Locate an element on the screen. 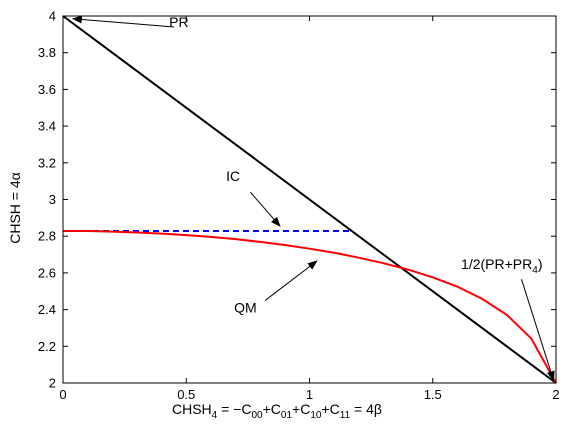 This screenshot has width=567, height=426. x-tick-label: 0 is located at coordinates (62, 394).